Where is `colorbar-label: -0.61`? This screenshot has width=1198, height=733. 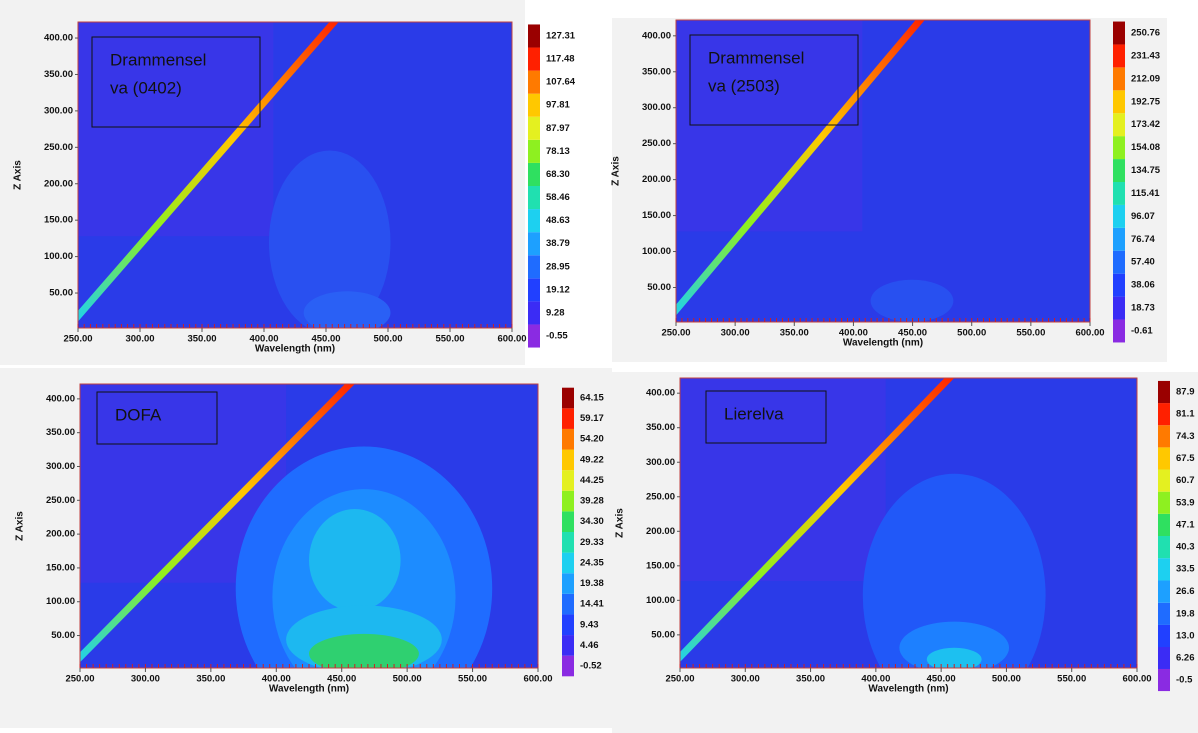 colorbar-label: -0.61 is located at coordinates (1142, 331).